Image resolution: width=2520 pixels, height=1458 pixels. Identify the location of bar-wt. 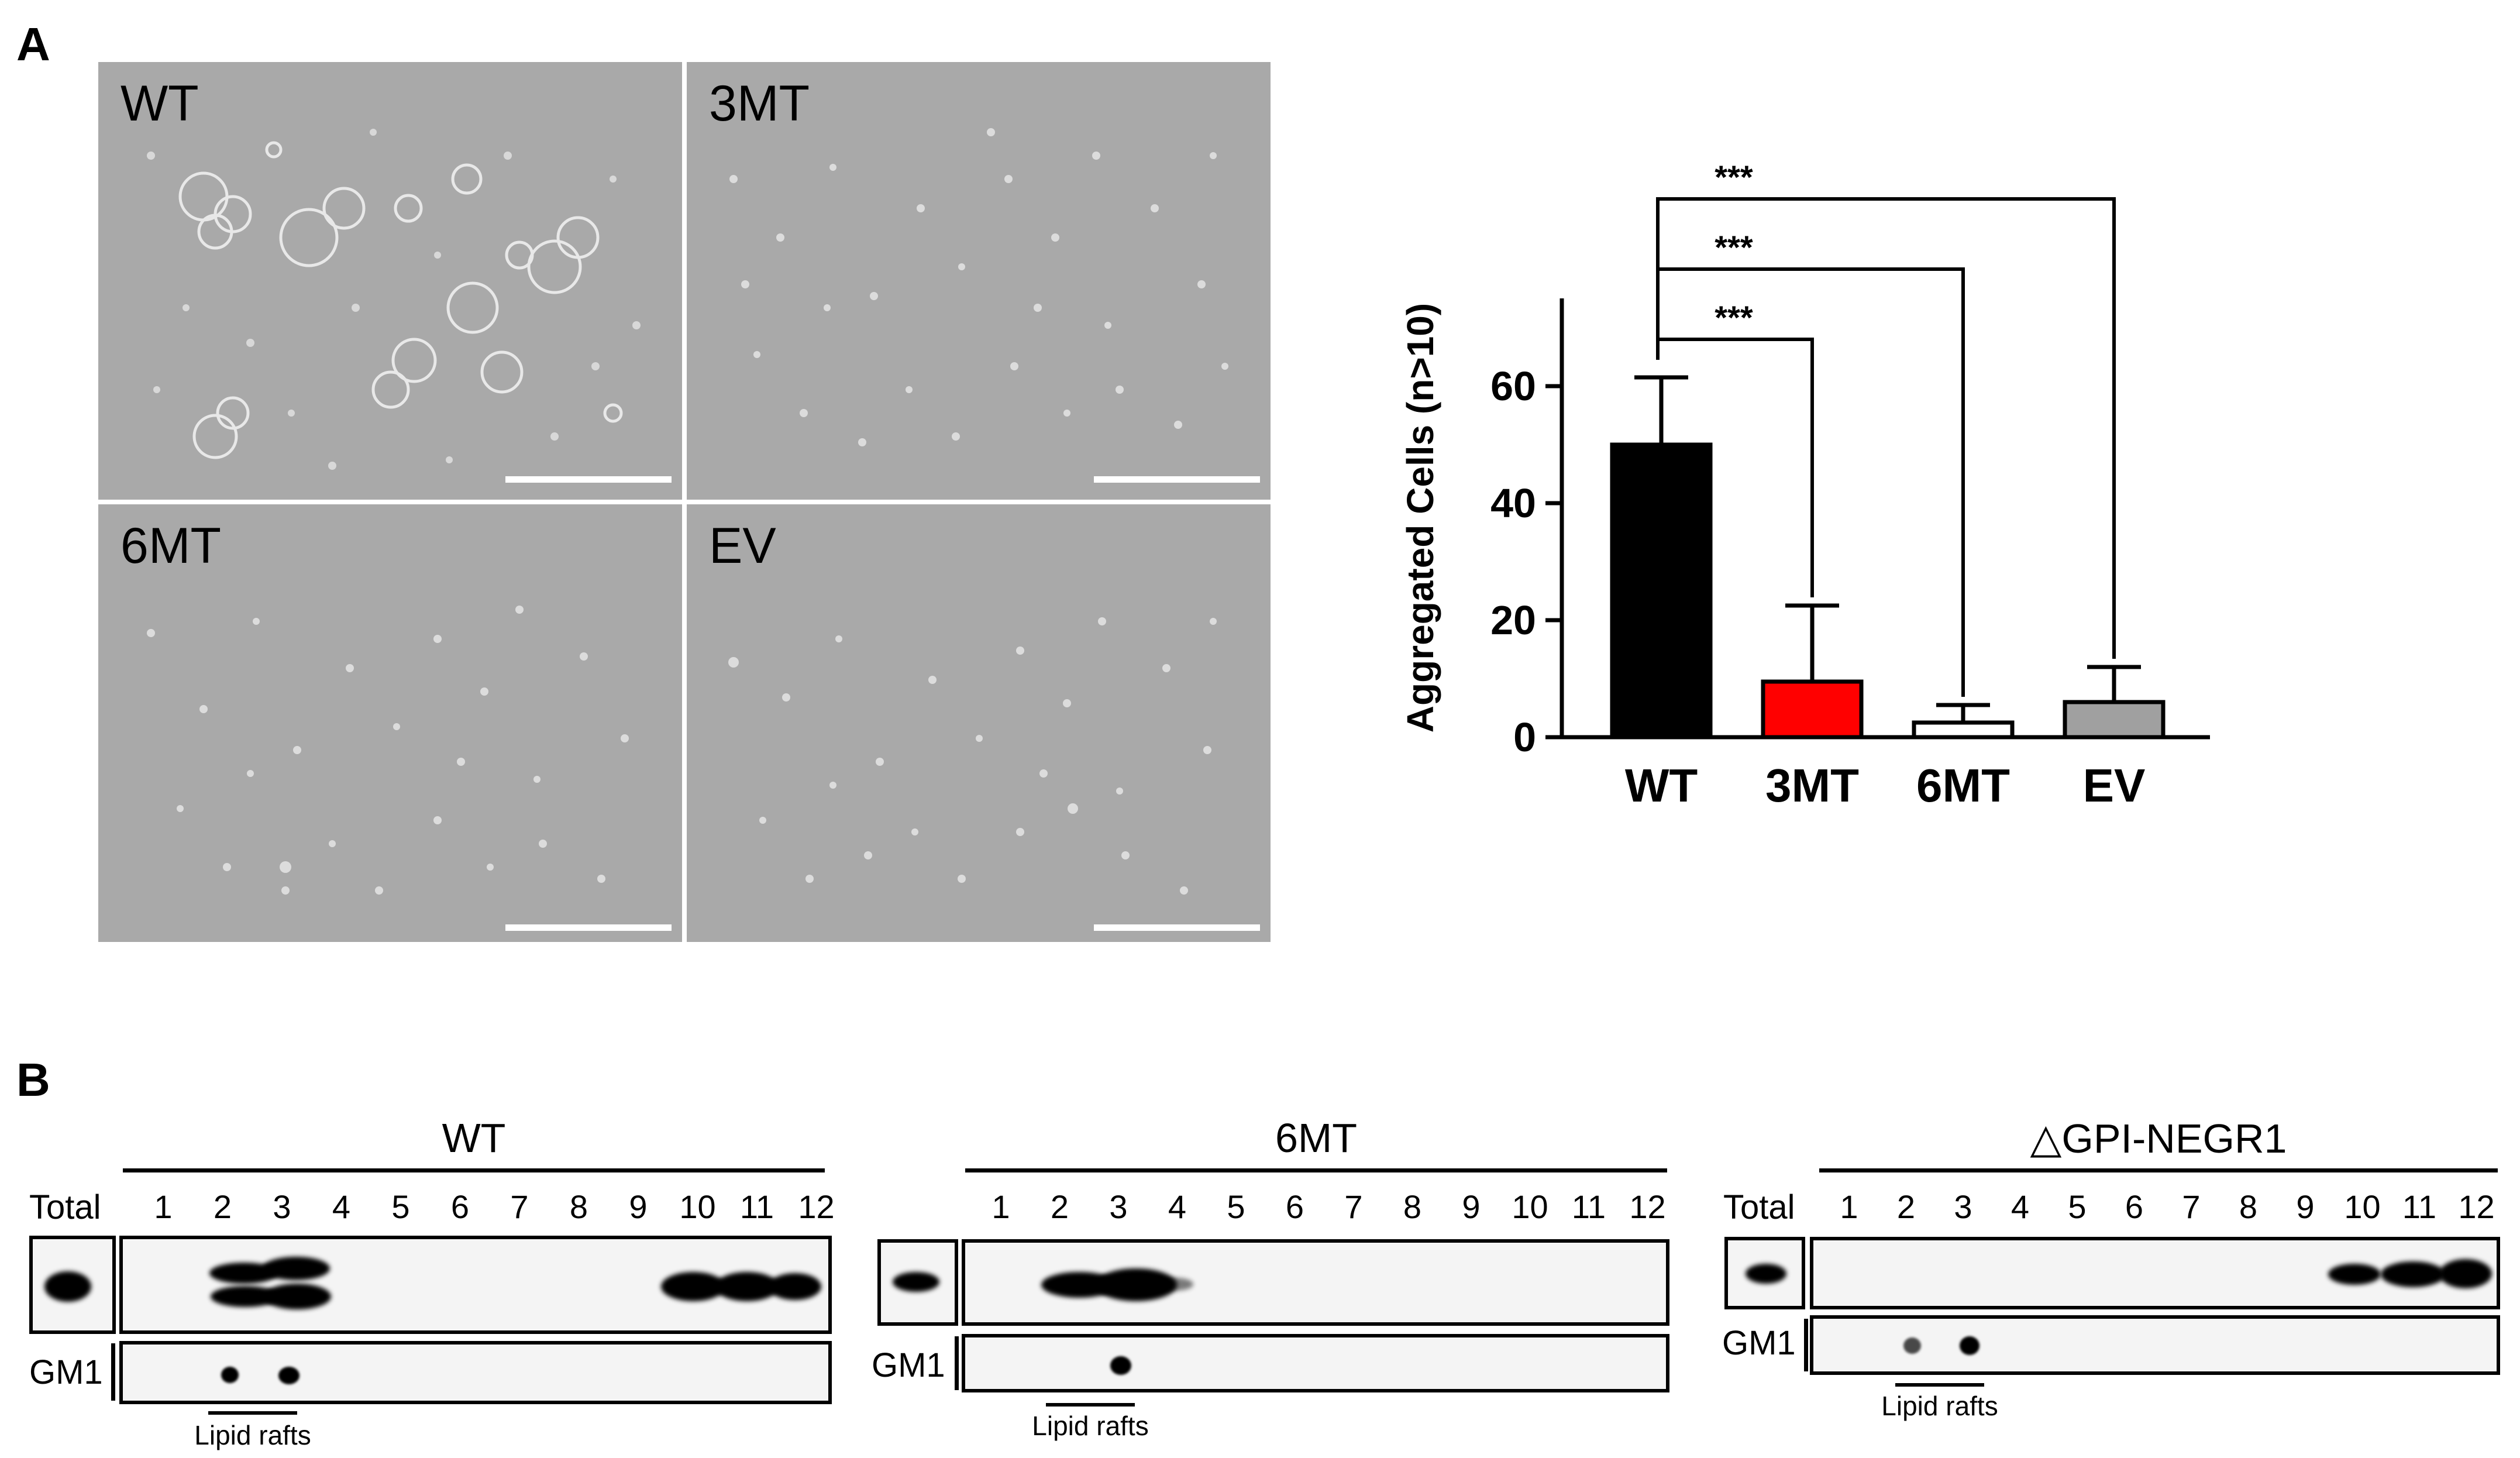
(1662, 591).